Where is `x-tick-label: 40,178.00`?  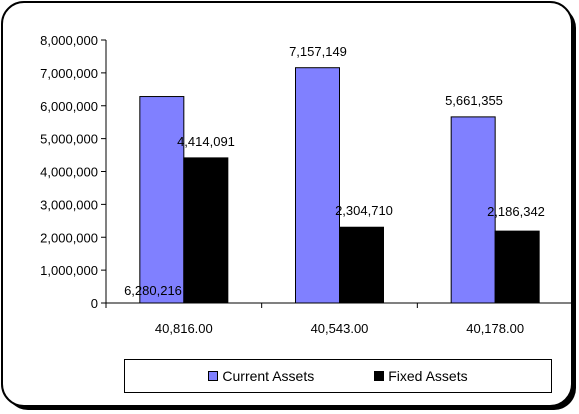 x-tick-label: 40,178.00 is located at coordinates (495, 328).